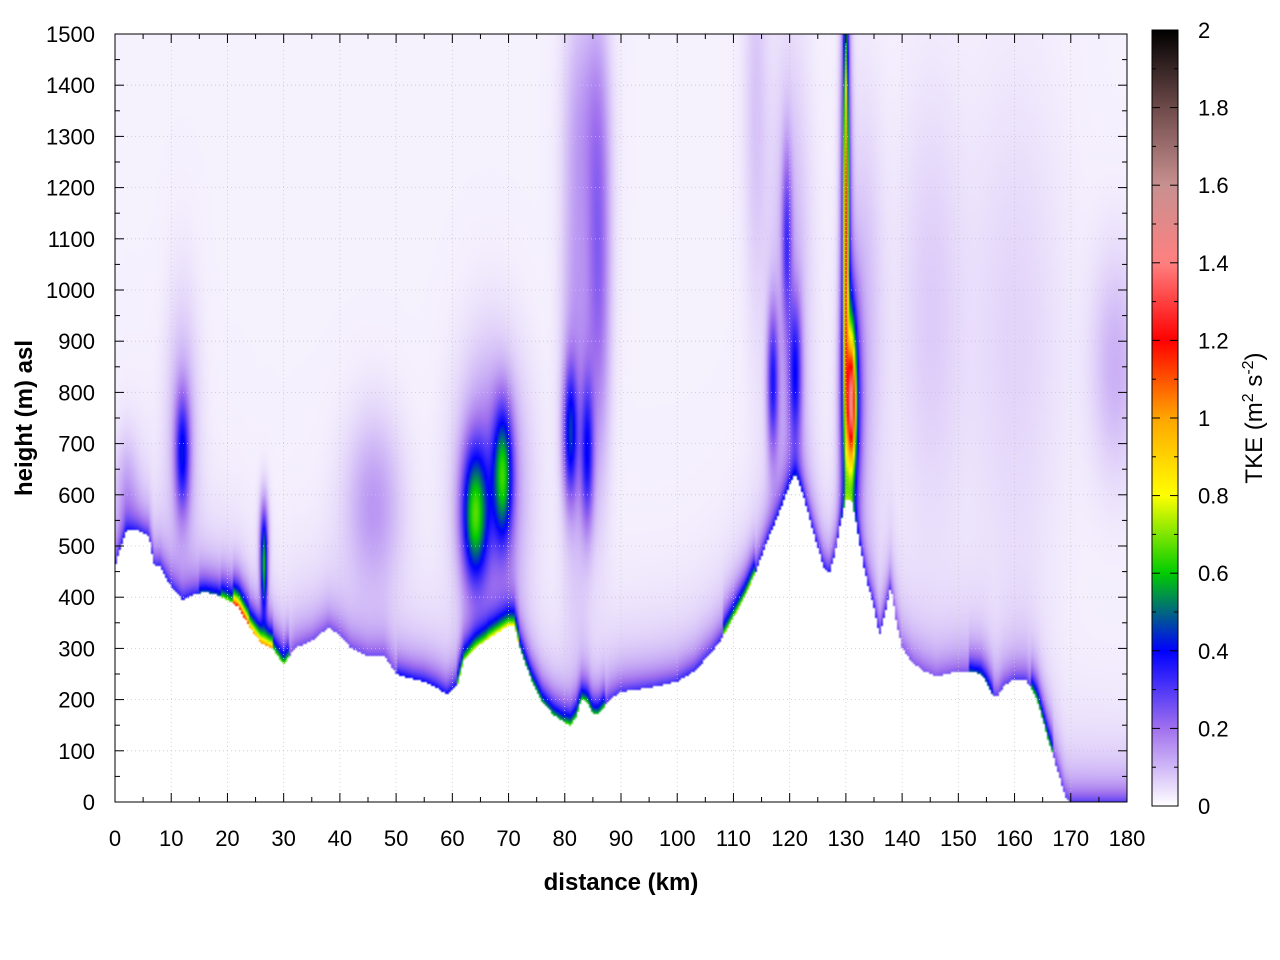 This screenshot has width=1280, height=960. I want to click on x-tick-label: 110, so click(733, 838).